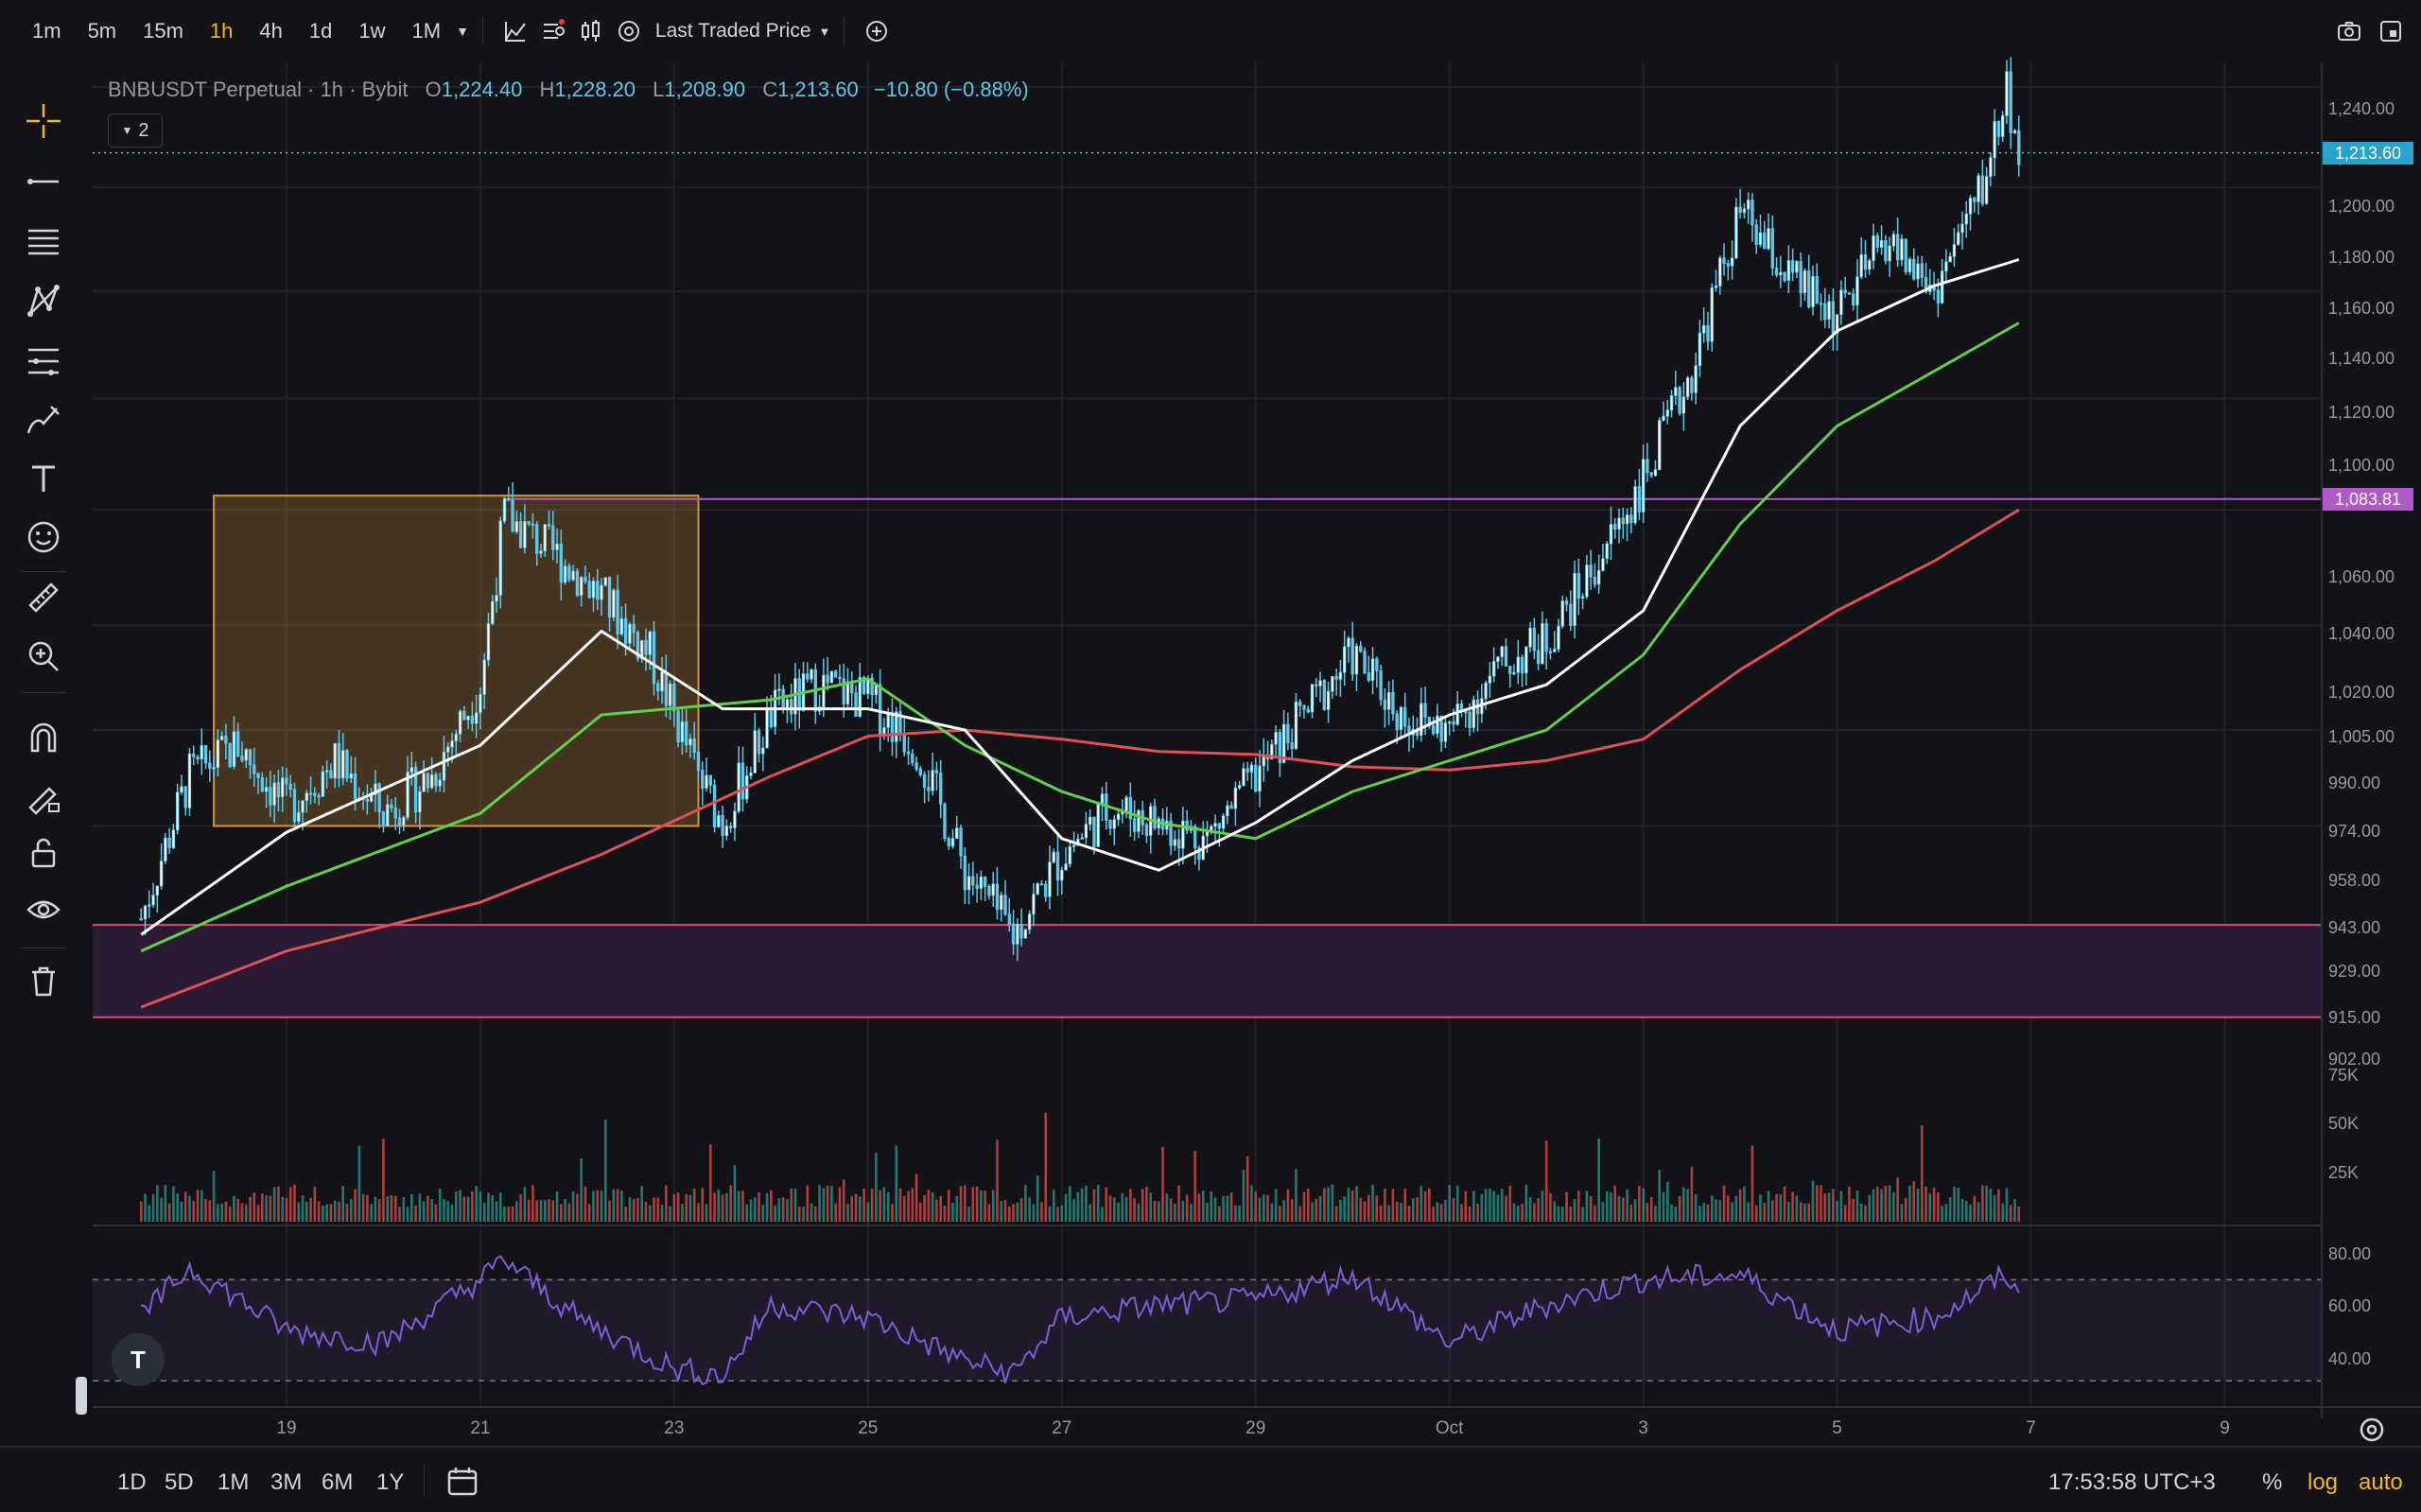  What do you see at coordinates (732, 31) in the screenshot?
I see `price-source-dropdown: Last Traded Price` at bounding box center [732, 31].